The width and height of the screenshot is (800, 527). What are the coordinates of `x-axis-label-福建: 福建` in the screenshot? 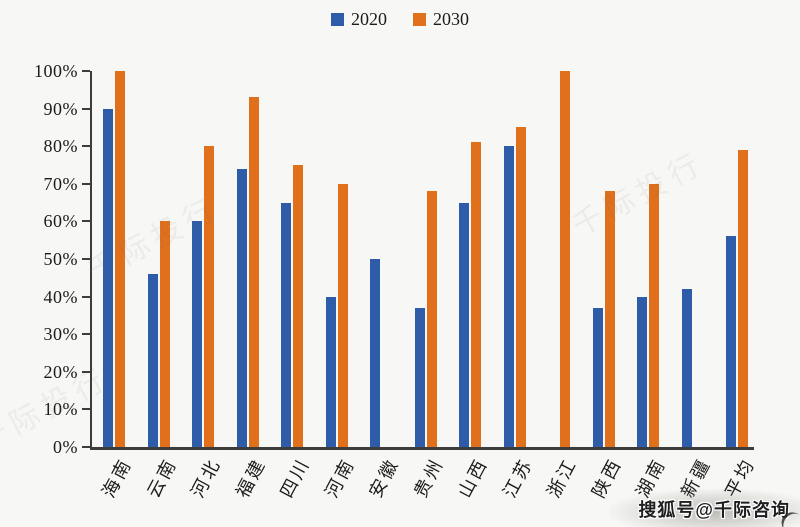 It's located at (250, 478).